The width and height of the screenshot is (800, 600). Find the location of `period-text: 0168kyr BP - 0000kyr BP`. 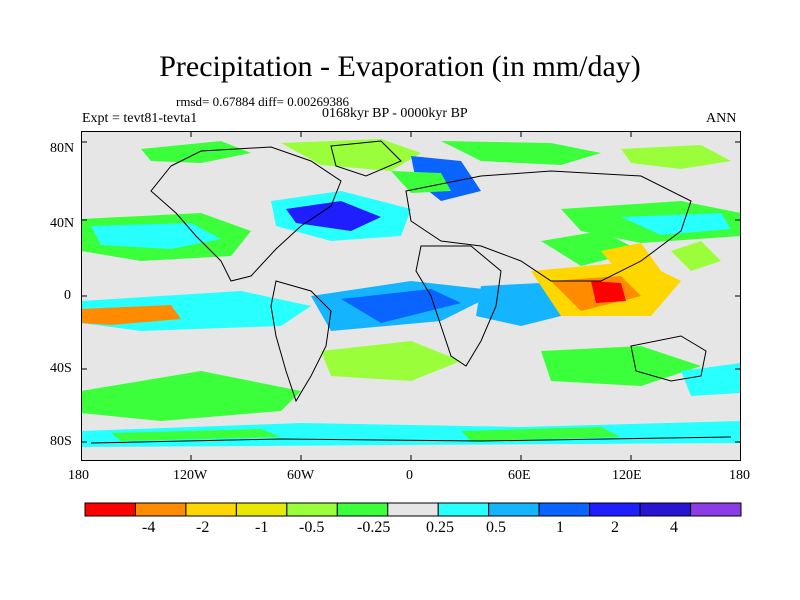

period-text: 0168kyr BP - 0000kyr BP is located at coordinates (395, 113).